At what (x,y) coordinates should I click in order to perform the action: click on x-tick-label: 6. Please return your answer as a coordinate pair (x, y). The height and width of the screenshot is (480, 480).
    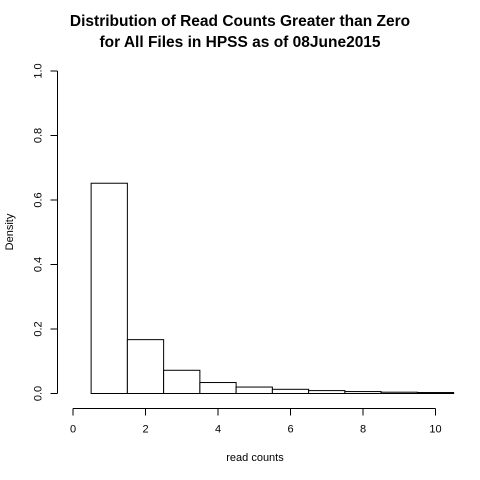
    Looking at the image, I should click on (290, 430).